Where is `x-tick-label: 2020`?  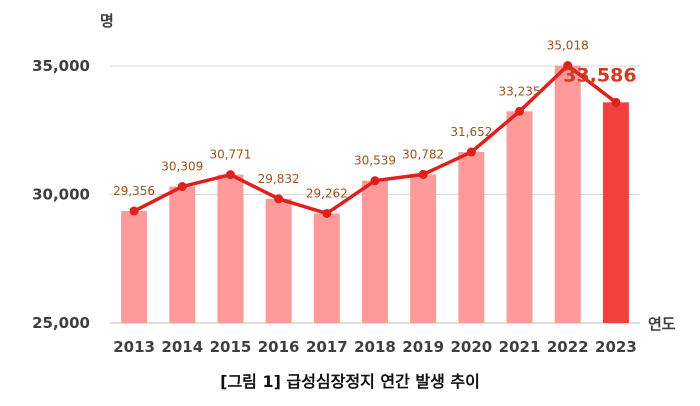 x-tick-label: 2020 is located at coordinates (471, 347).